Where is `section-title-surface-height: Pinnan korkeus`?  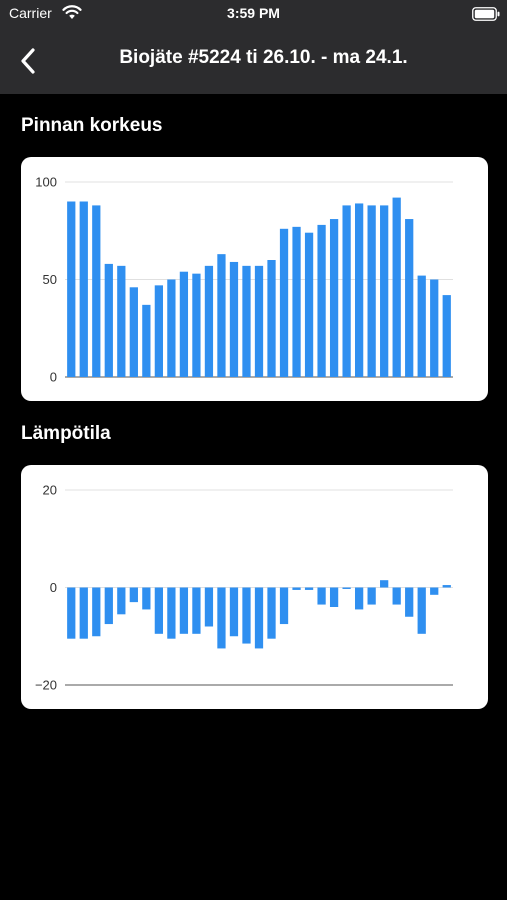
section-title-surface-height: Pinnan korkeus is located at coordinates (92, 125).